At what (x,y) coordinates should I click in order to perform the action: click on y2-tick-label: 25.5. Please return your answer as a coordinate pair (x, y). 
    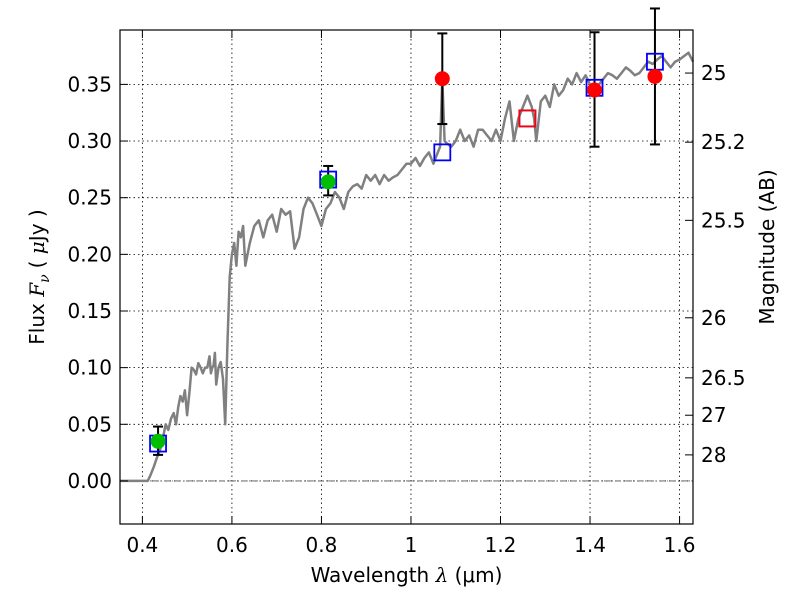
    Looking at the image, I should click on (723, 220).